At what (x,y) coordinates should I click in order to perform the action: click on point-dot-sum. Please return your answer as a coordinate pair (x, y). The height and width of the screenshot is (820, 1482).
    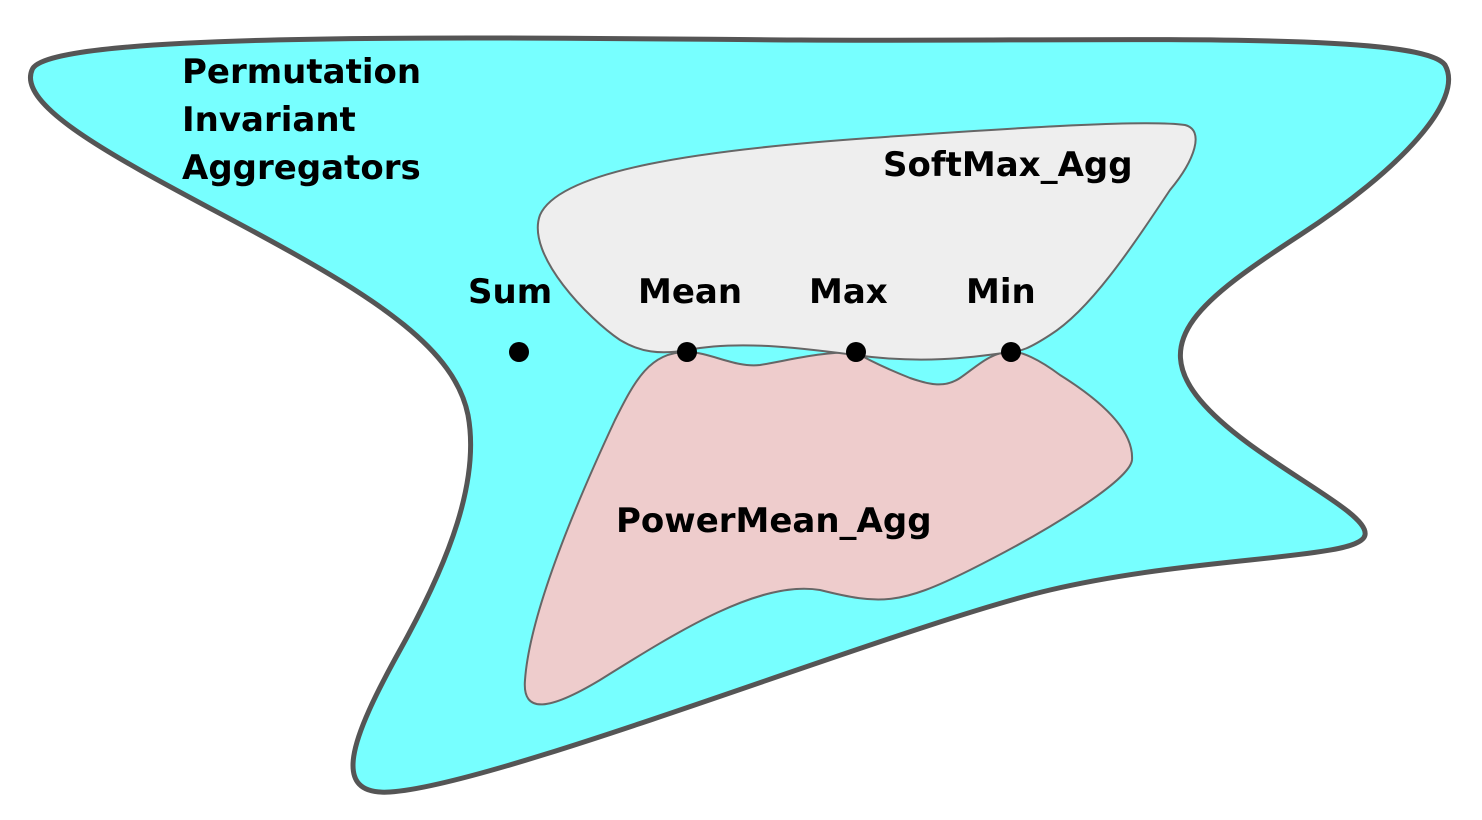
    Looking at the image, I should click on (519, 352).